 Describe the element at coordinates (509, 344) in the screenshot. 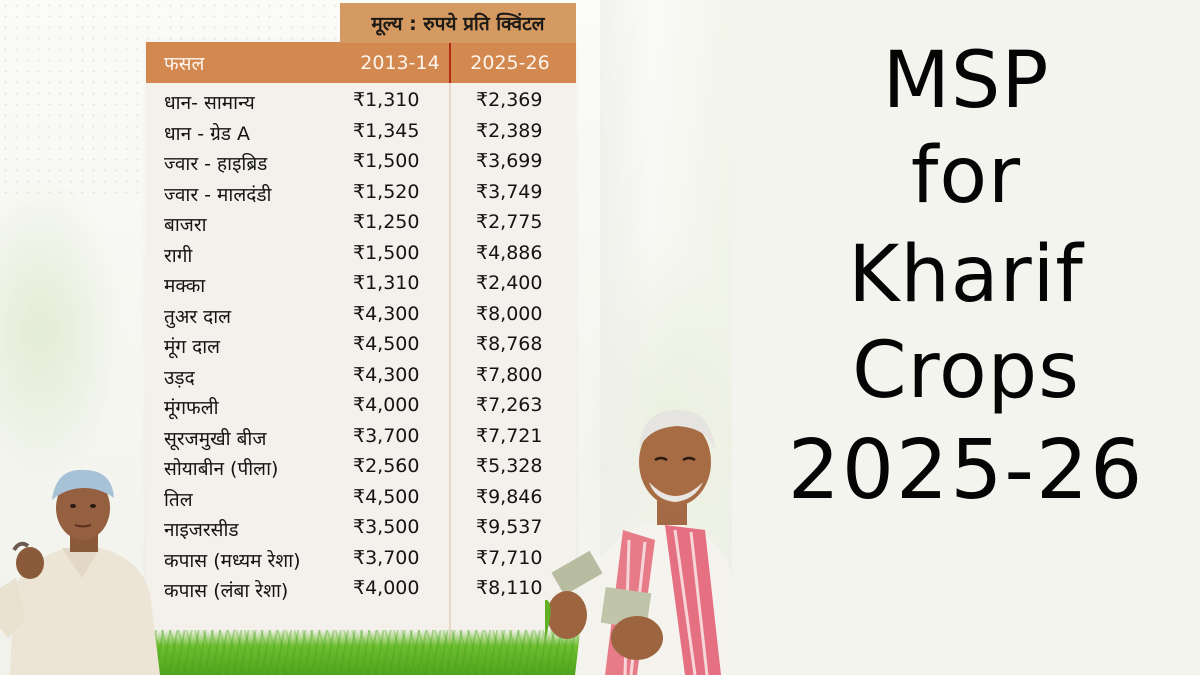

I see `msp-2025-26: ₹8,768` at that location.